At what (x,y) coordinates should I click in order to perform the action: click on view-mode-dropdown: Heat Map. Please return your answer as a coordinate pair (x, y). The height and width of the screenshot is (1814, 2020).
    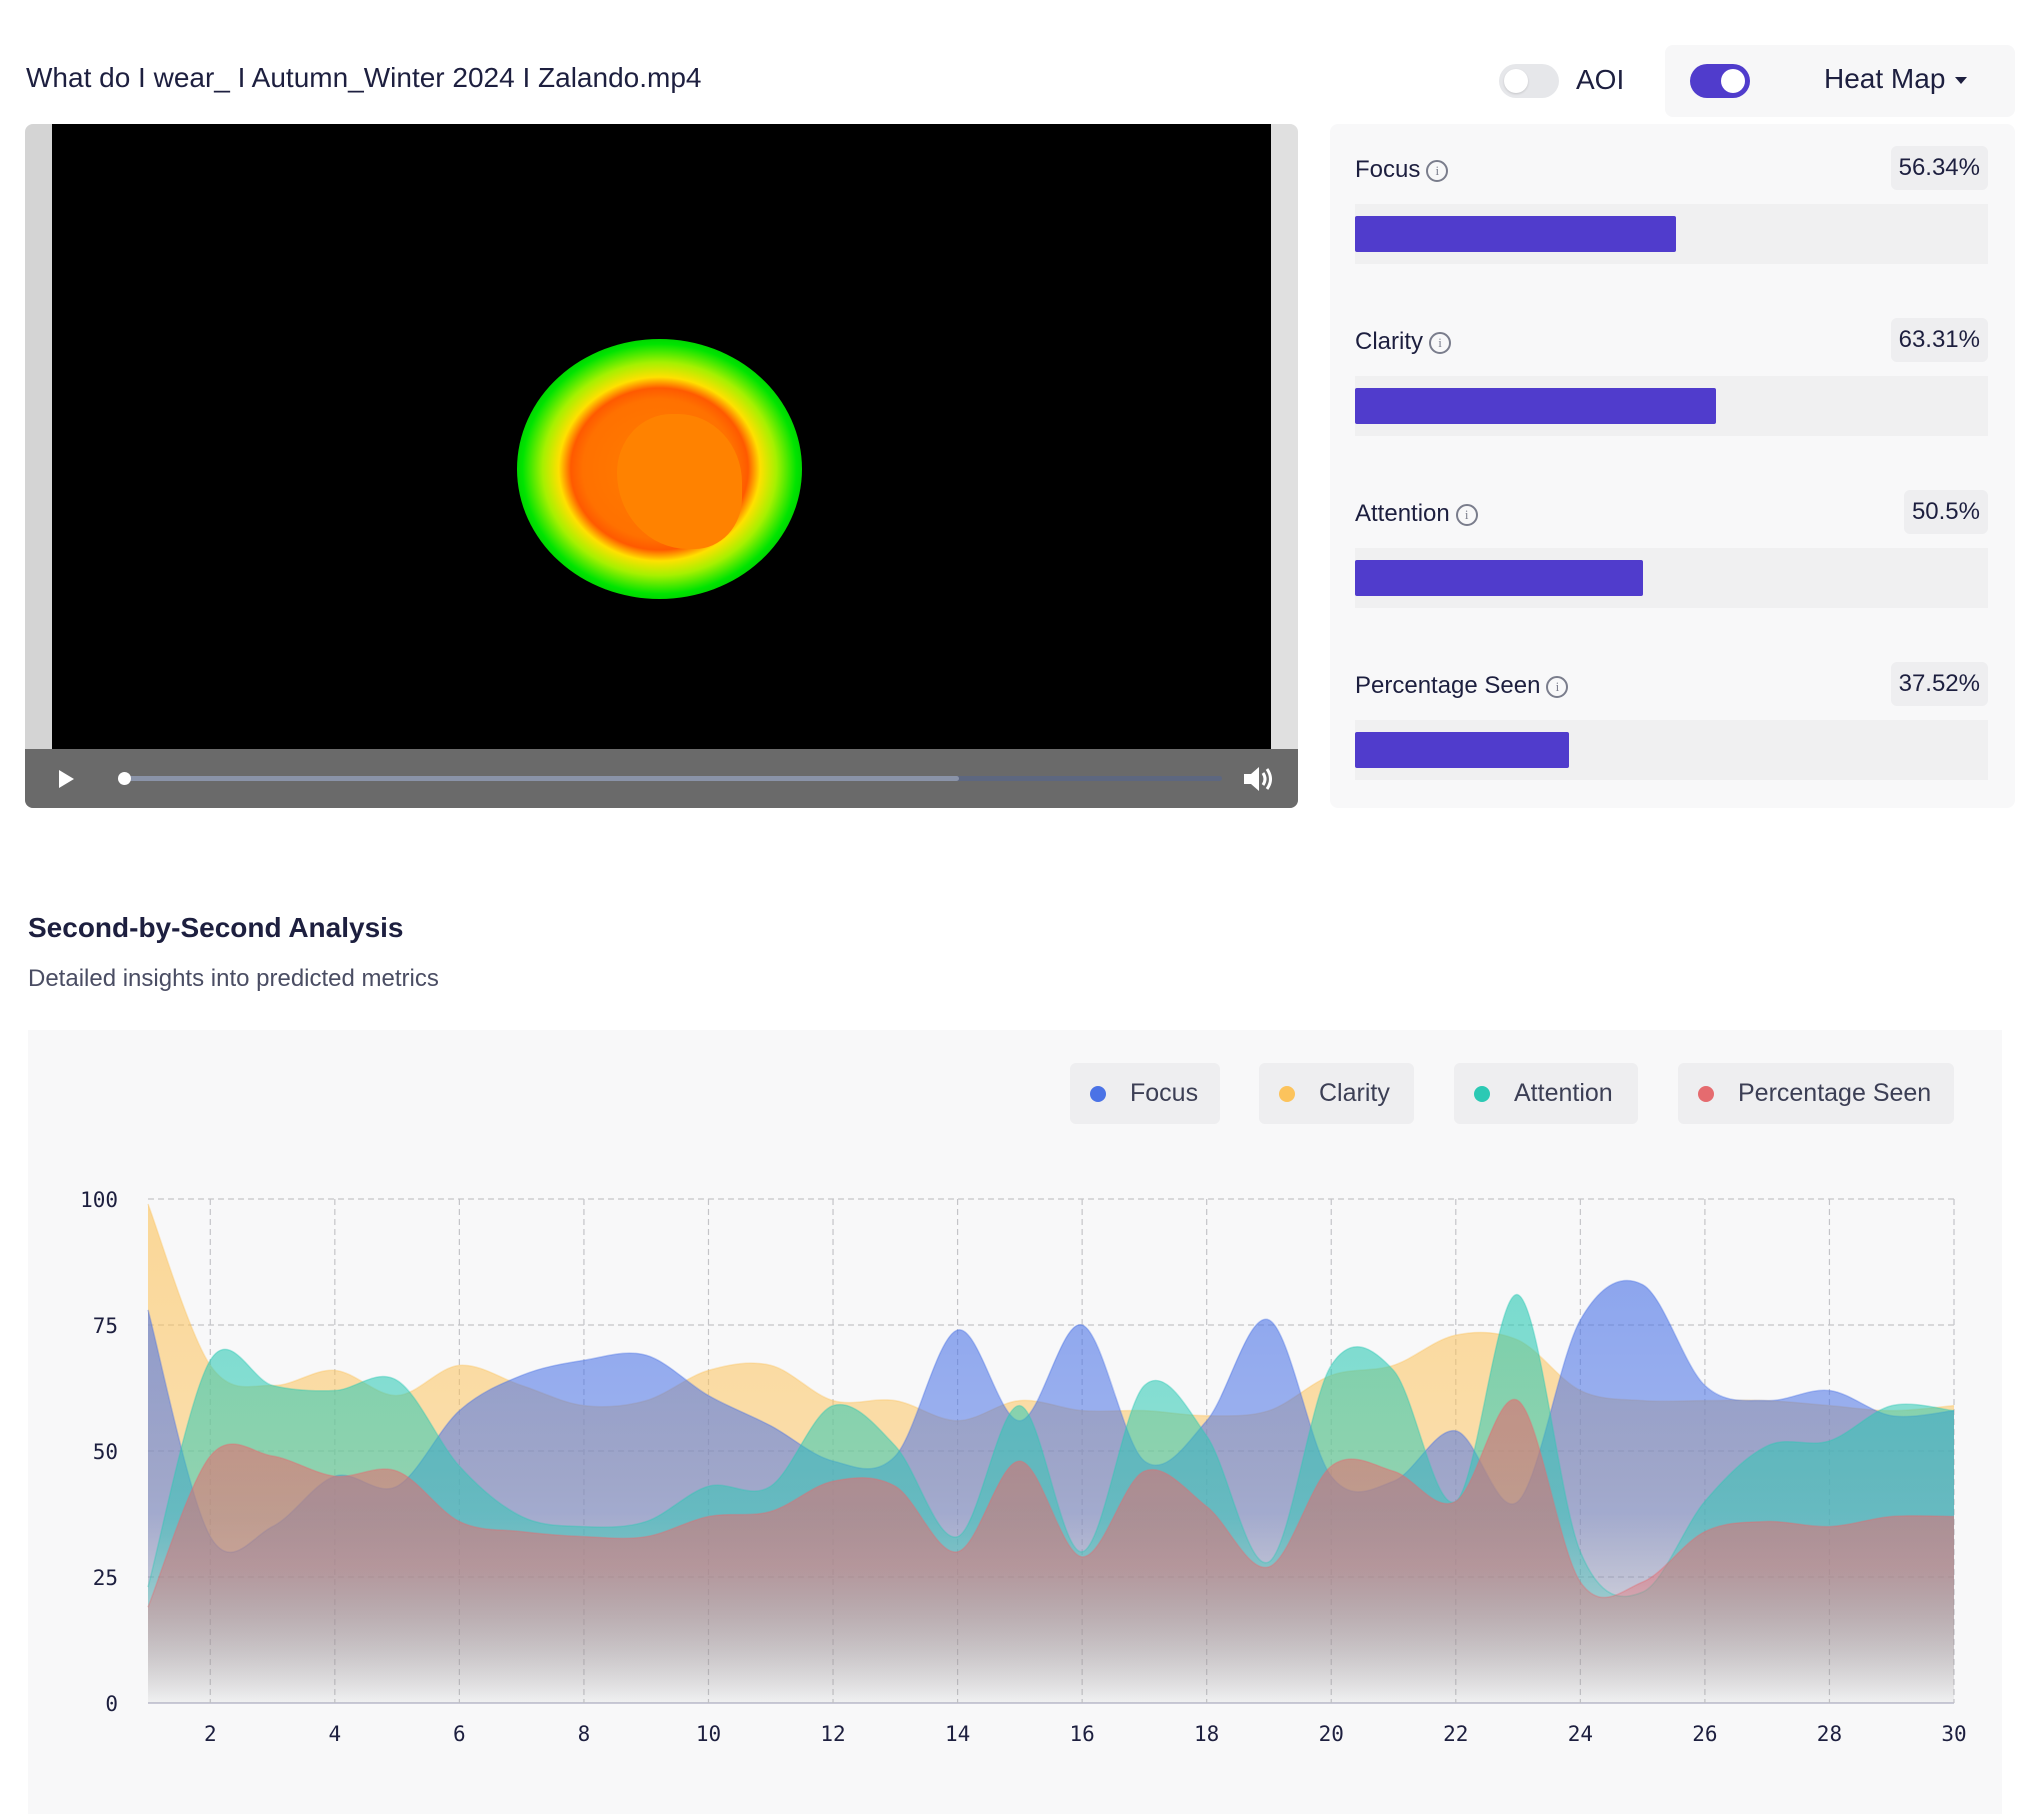
    Looking at the image, I should click on (1896, 79).